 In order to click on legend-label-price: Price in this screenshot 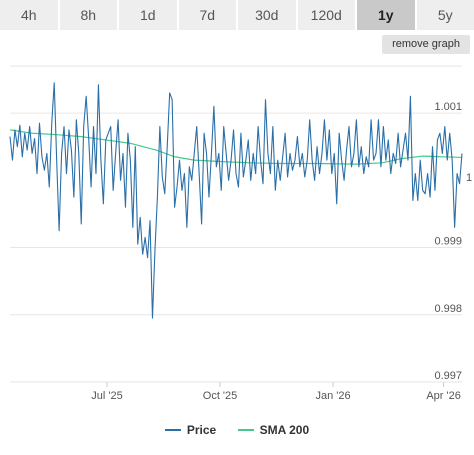, I will do `click(201, 430)`.